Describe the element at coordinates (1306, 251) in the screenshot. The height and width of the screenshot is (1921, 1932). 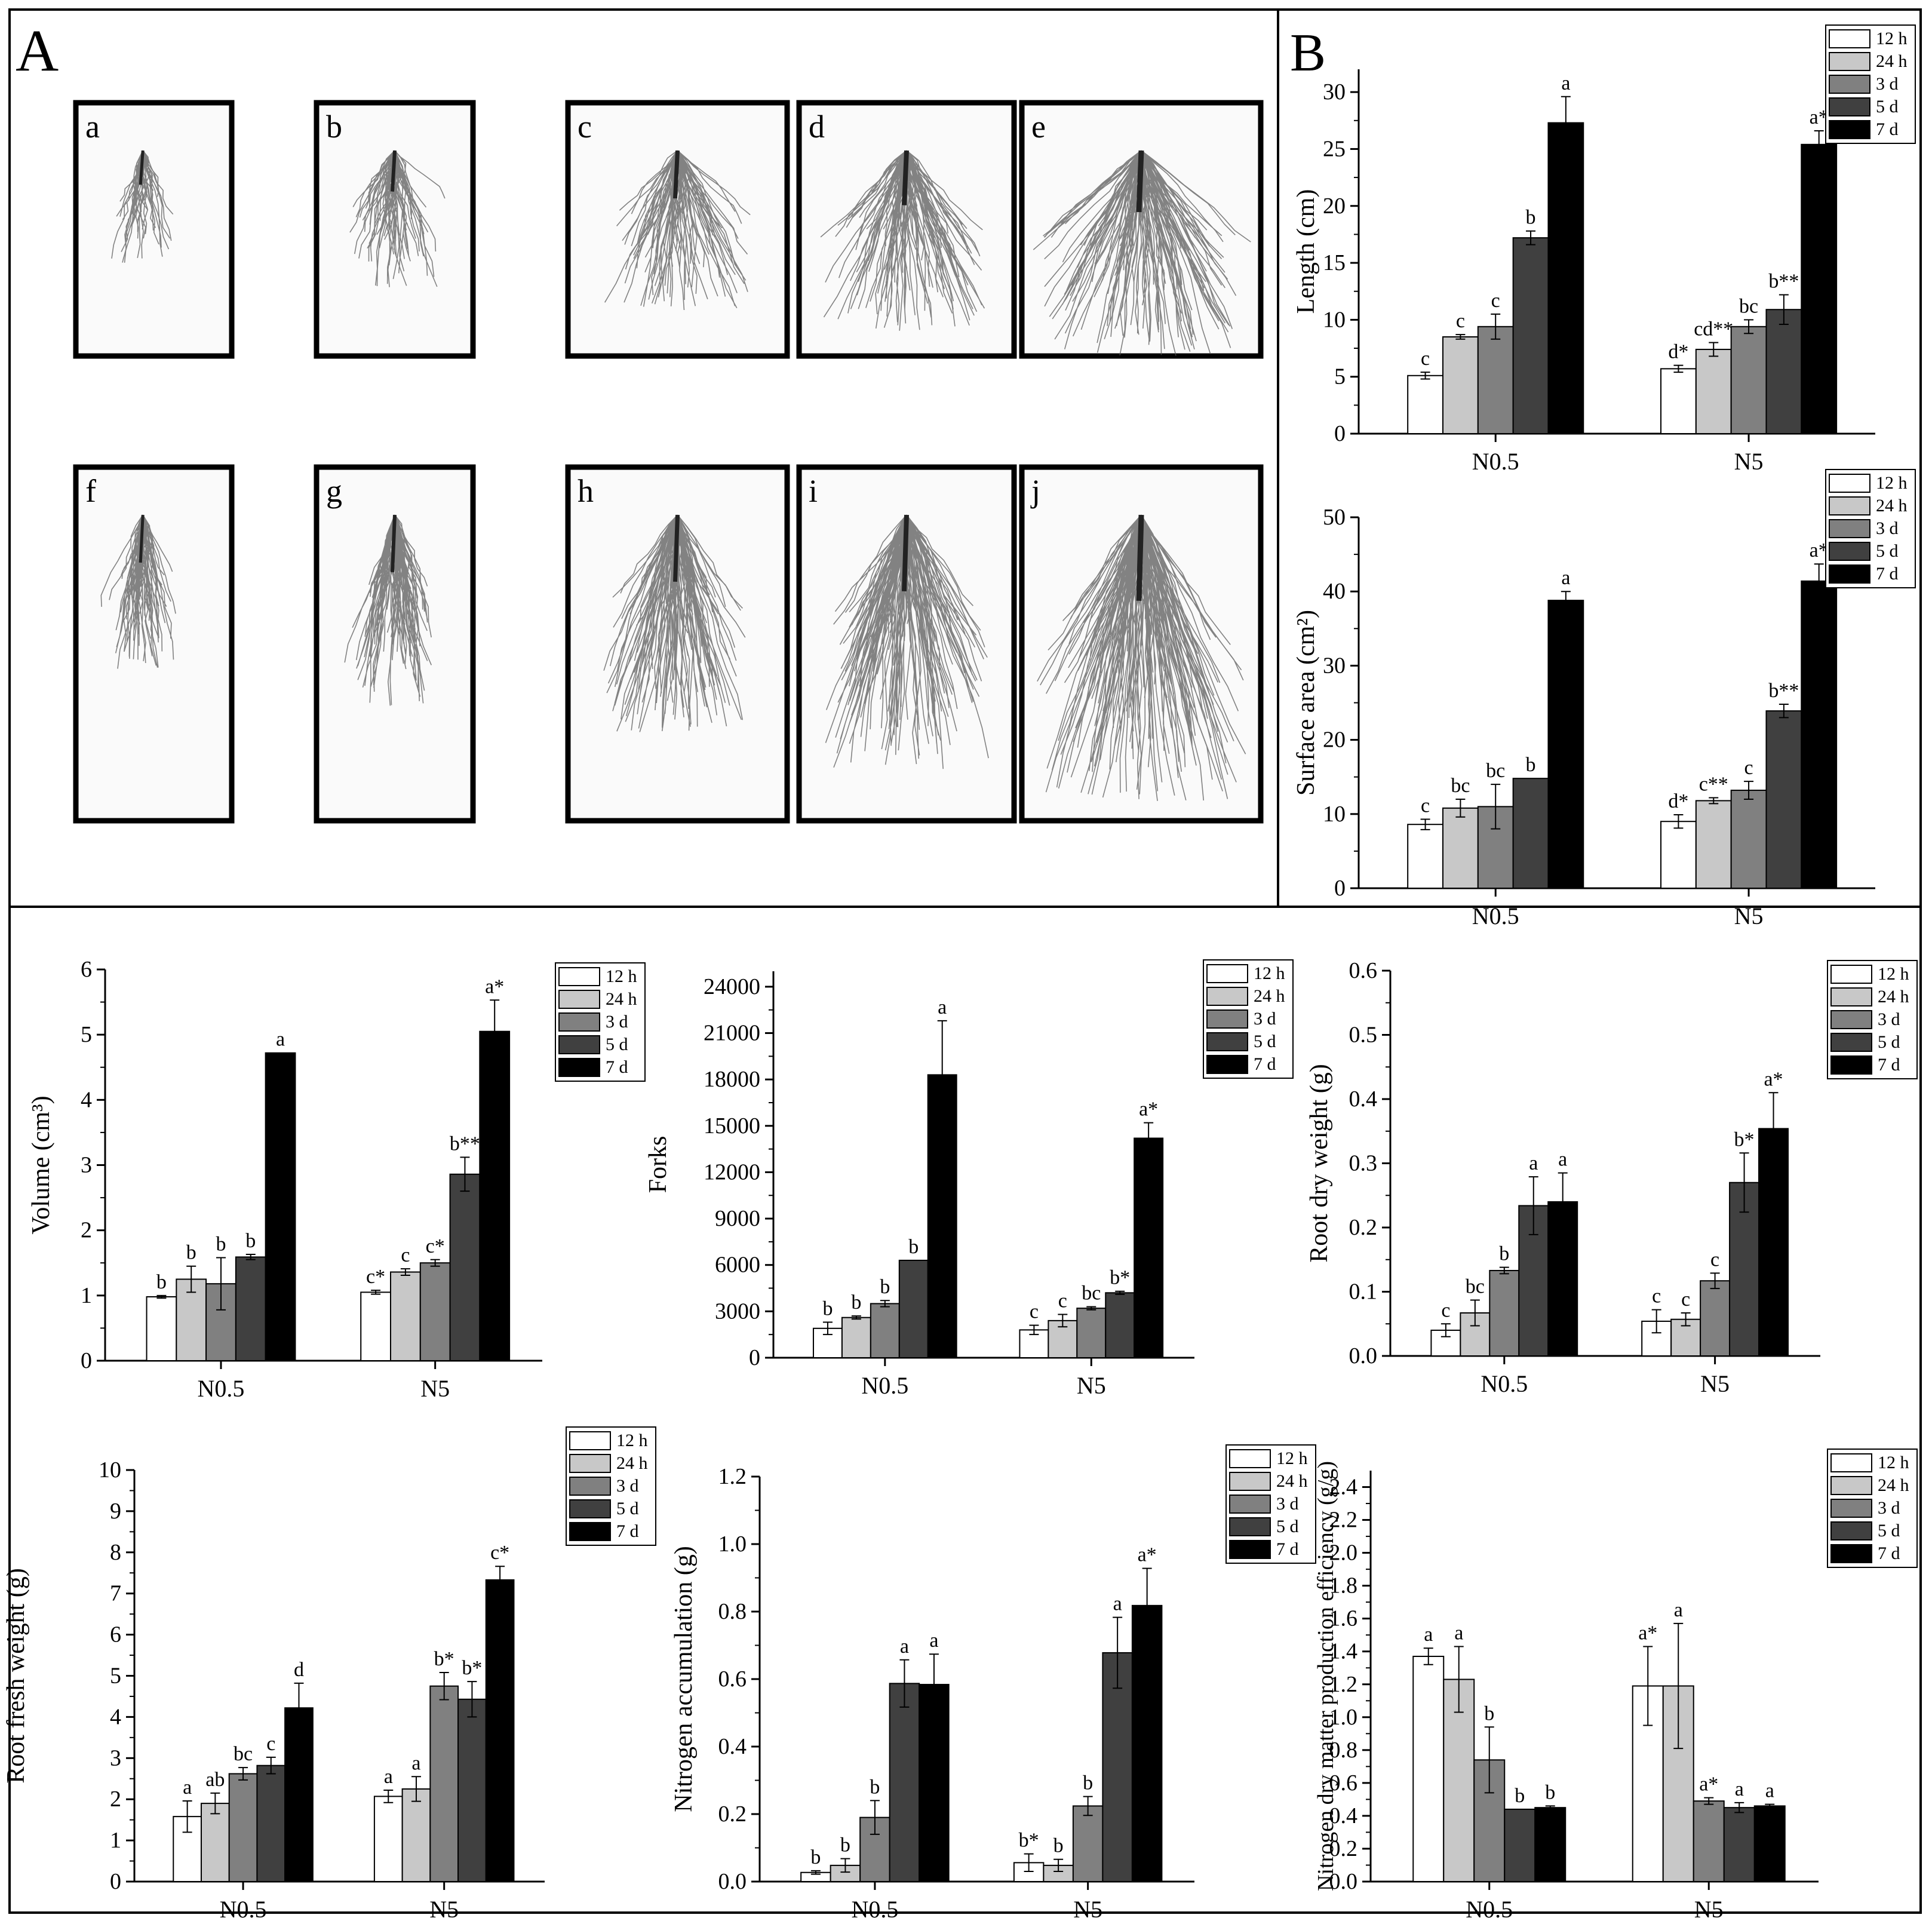
I see `y-axis-label: Length (cm)` at that location.